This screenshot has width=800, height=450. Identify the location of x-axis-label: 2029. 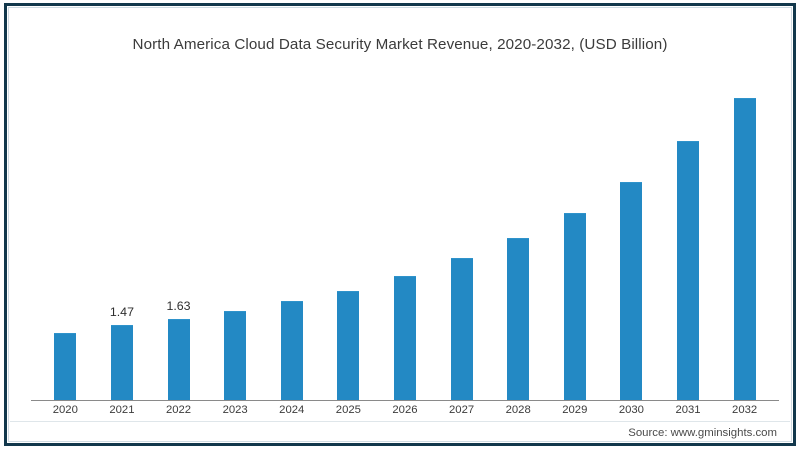
(575, 410).